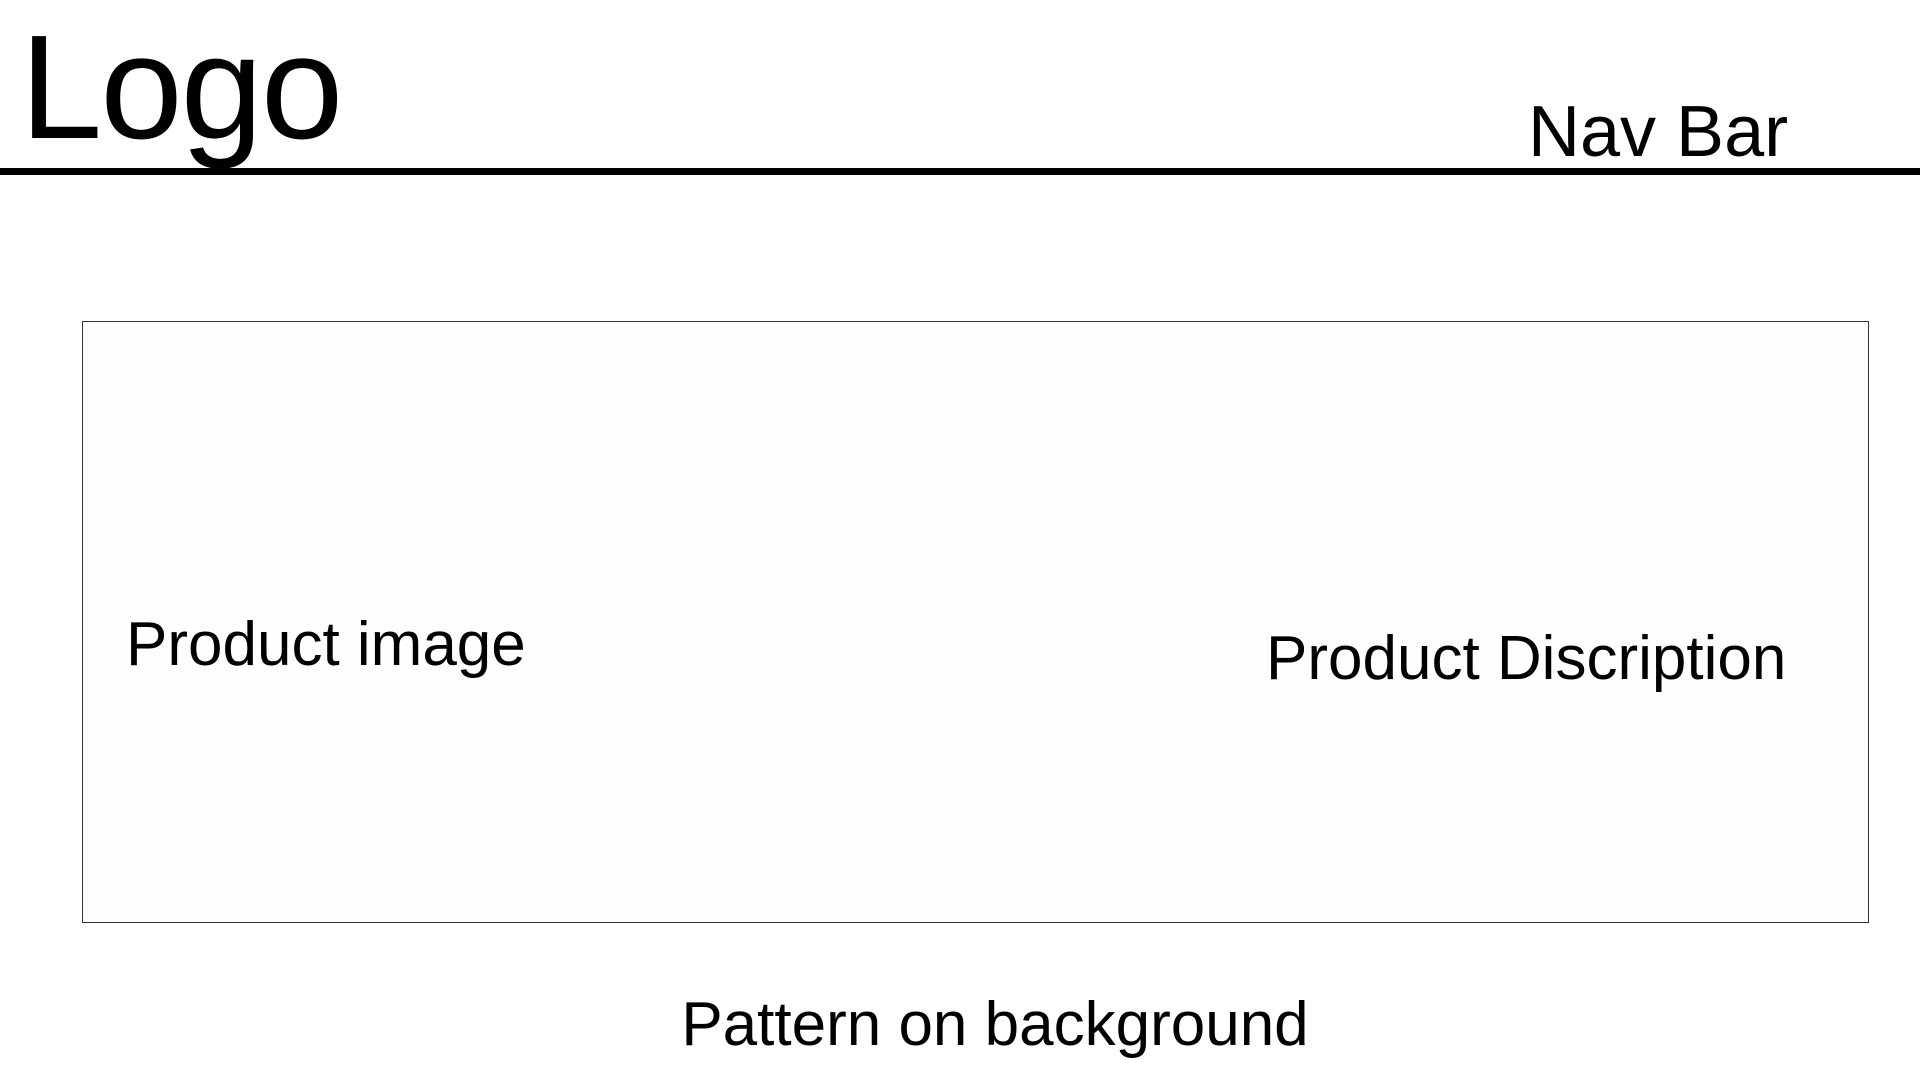 This screenshot has height=1080, width=1920. What do you see at coordinates (326, 644) in the screenshot?
I see `product-image-placeholder: Product image` at bounding box center [326, 644].